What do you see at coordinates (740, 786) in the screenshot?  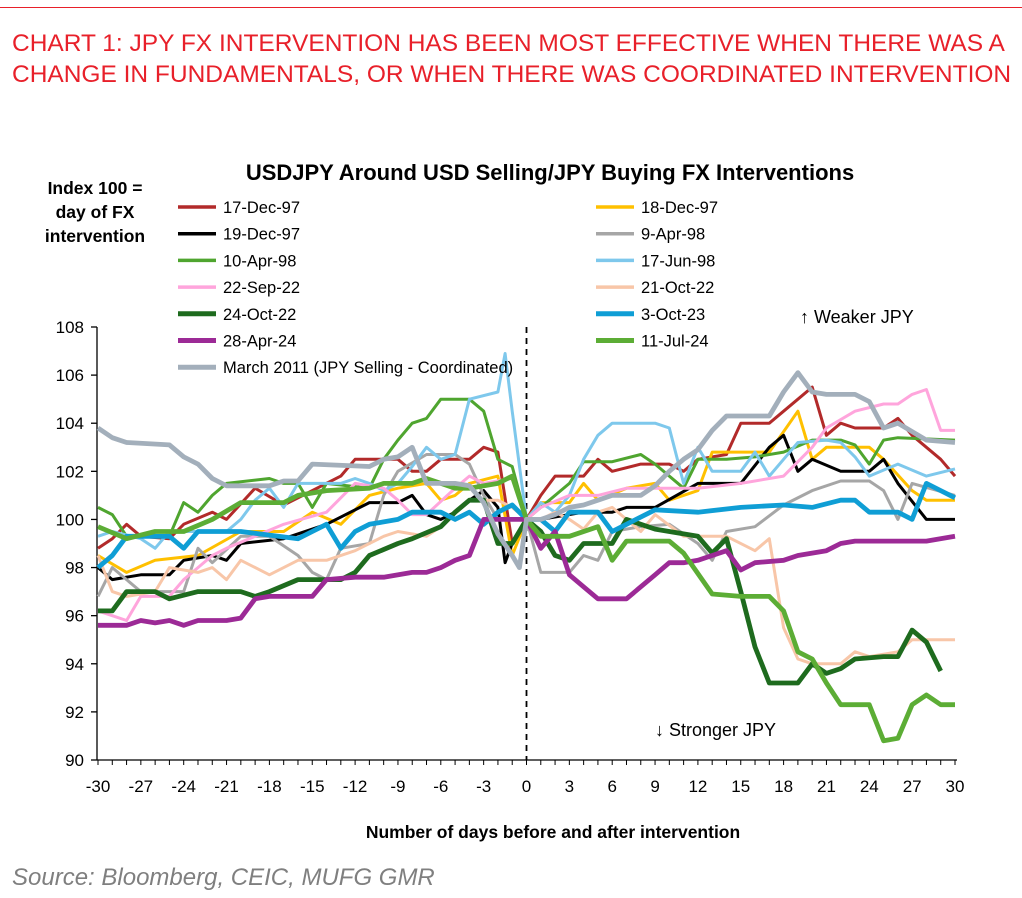 I see `x-tick-label: 15` at bounding box center [740, 786].